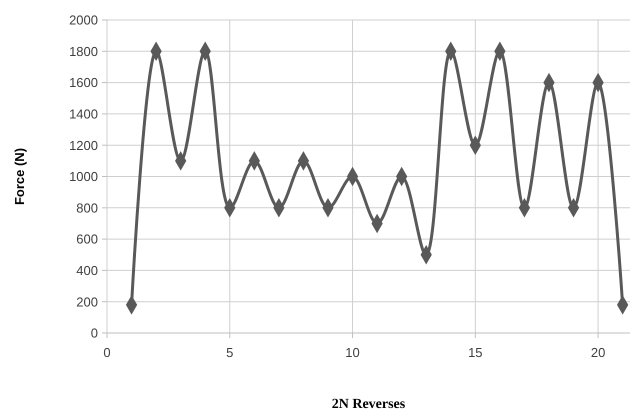 The width and height of the screenshot is (636, 418). I want to click on y-tick-label: 1800, so click(83, 51).